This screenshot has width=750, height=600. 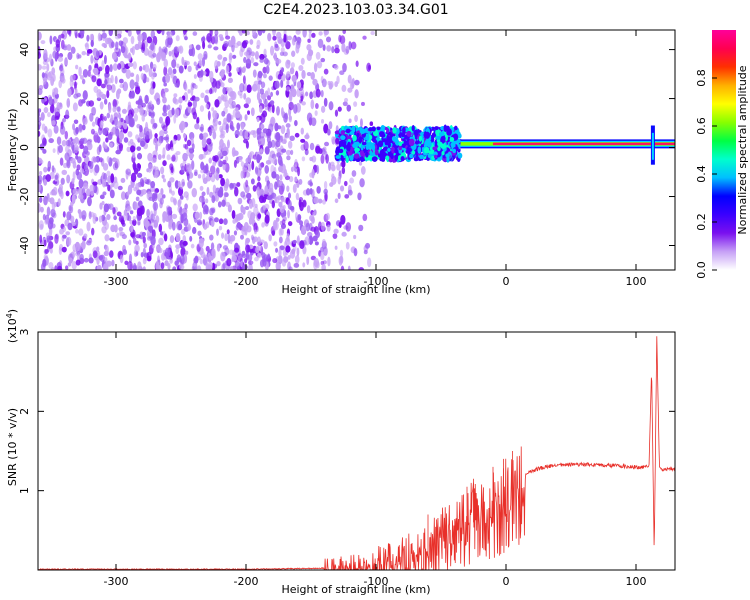 I want to click on colorbar-tick-label: 0.0, so click(x=701, y=270).